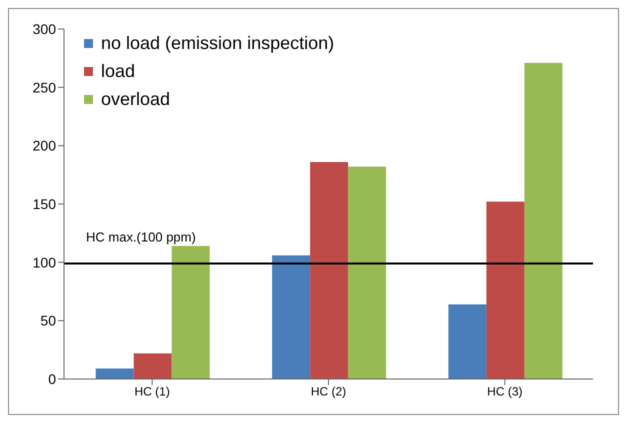 The image size is (627, 423). I want to click on legend-label: load, so click(118, 71).